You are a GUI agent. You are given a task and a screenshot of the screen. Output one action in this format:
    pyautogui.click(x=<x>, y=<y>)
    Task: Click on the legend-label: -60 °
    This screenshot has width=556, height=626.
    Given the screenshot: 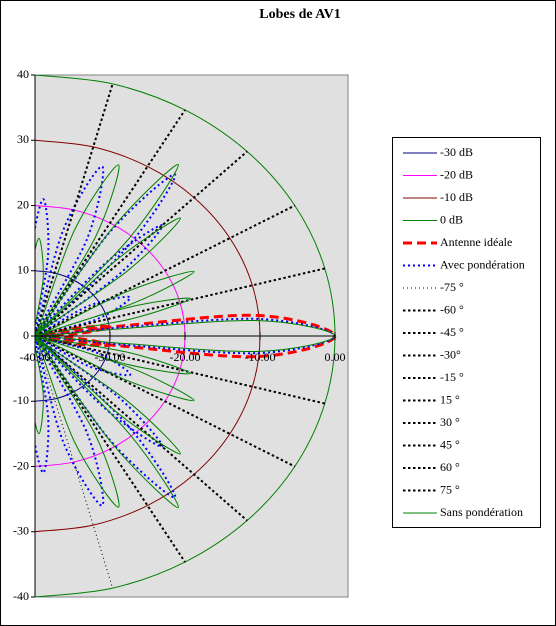 What is the action you would take?
    pyautogui.click(x=452, y=309)
    